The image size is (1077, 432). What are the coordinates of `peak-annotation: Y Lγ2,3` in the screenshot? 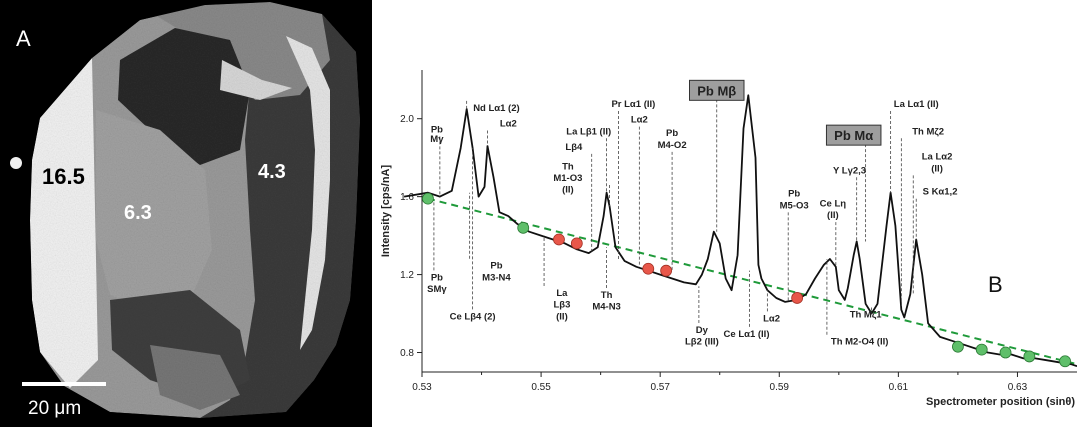 It's located at (849, 170).